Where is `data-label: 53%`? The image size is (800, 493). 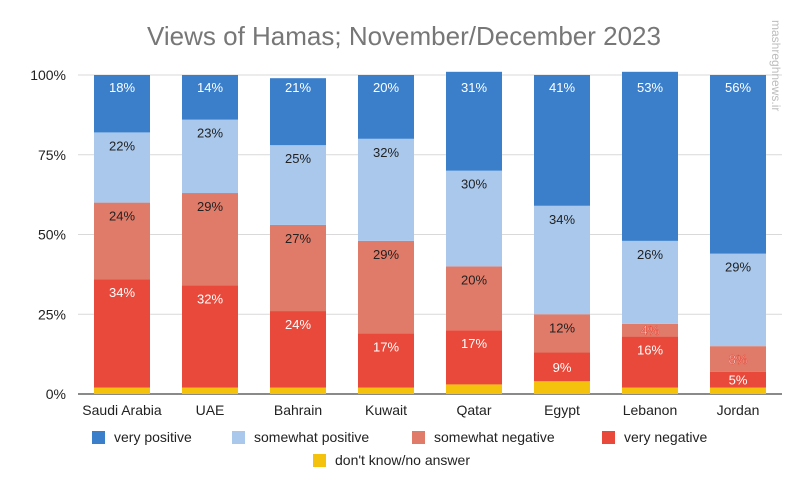
data-label: 53% is located at coordinates (650, 87).